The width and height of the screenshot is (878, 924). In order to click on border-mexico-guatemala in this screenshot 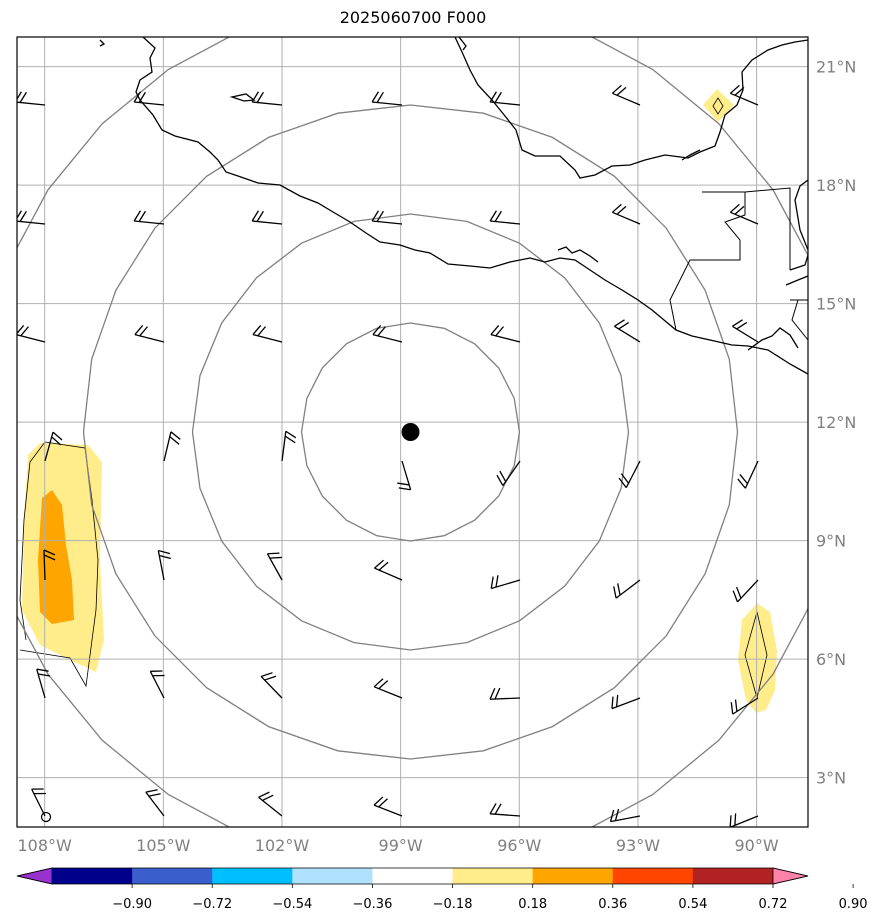, I will do `click(707, 261)`.